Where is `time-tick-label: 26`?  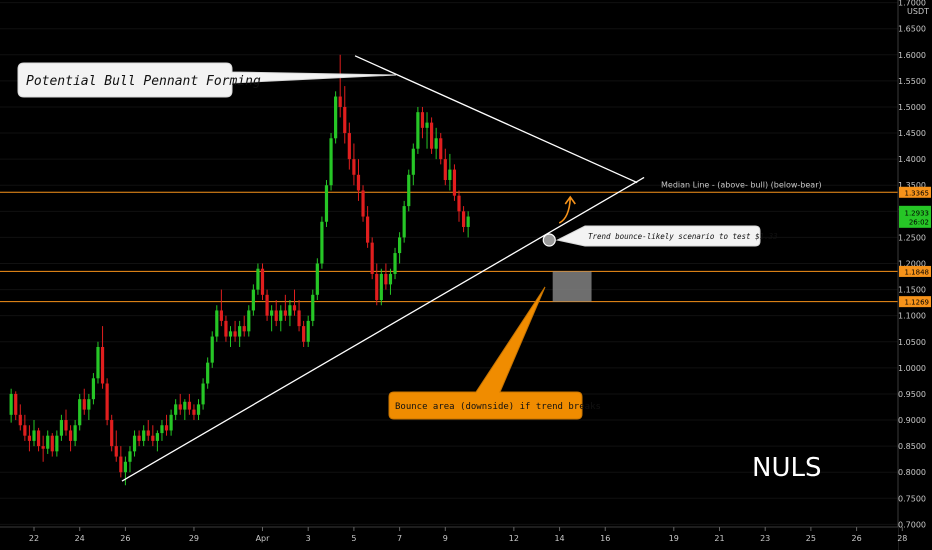
time-tick-label: 26 is located at coordinates (857, 538).